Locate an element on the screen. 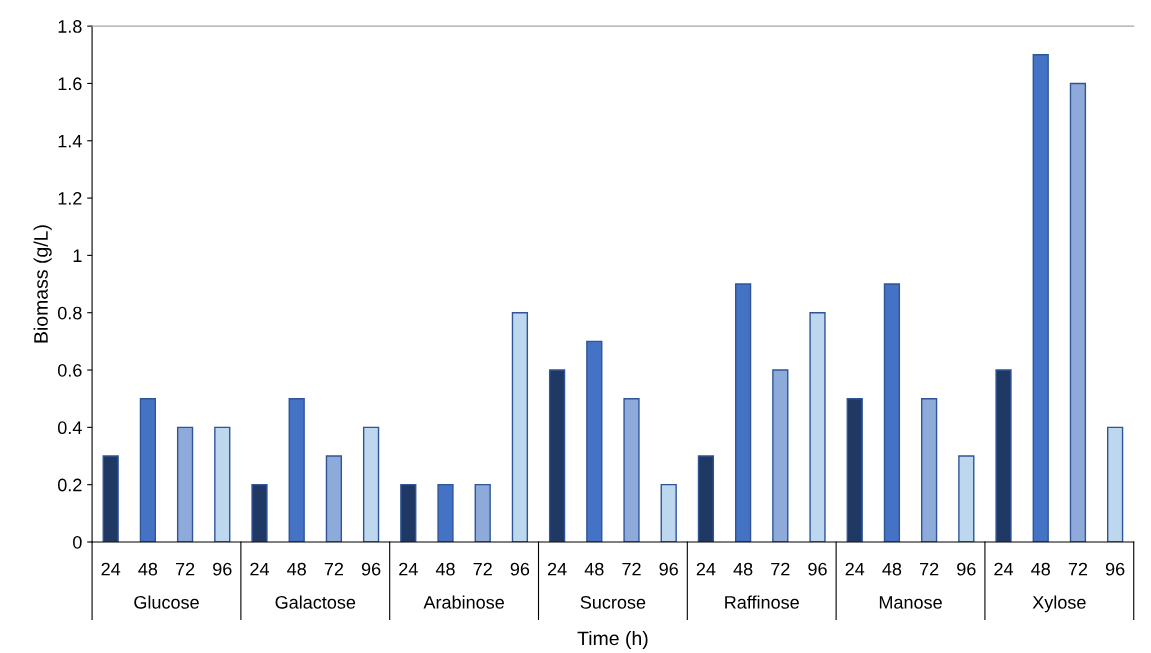  x-tick-label: Sucrose is located at coordinates (613, 602).